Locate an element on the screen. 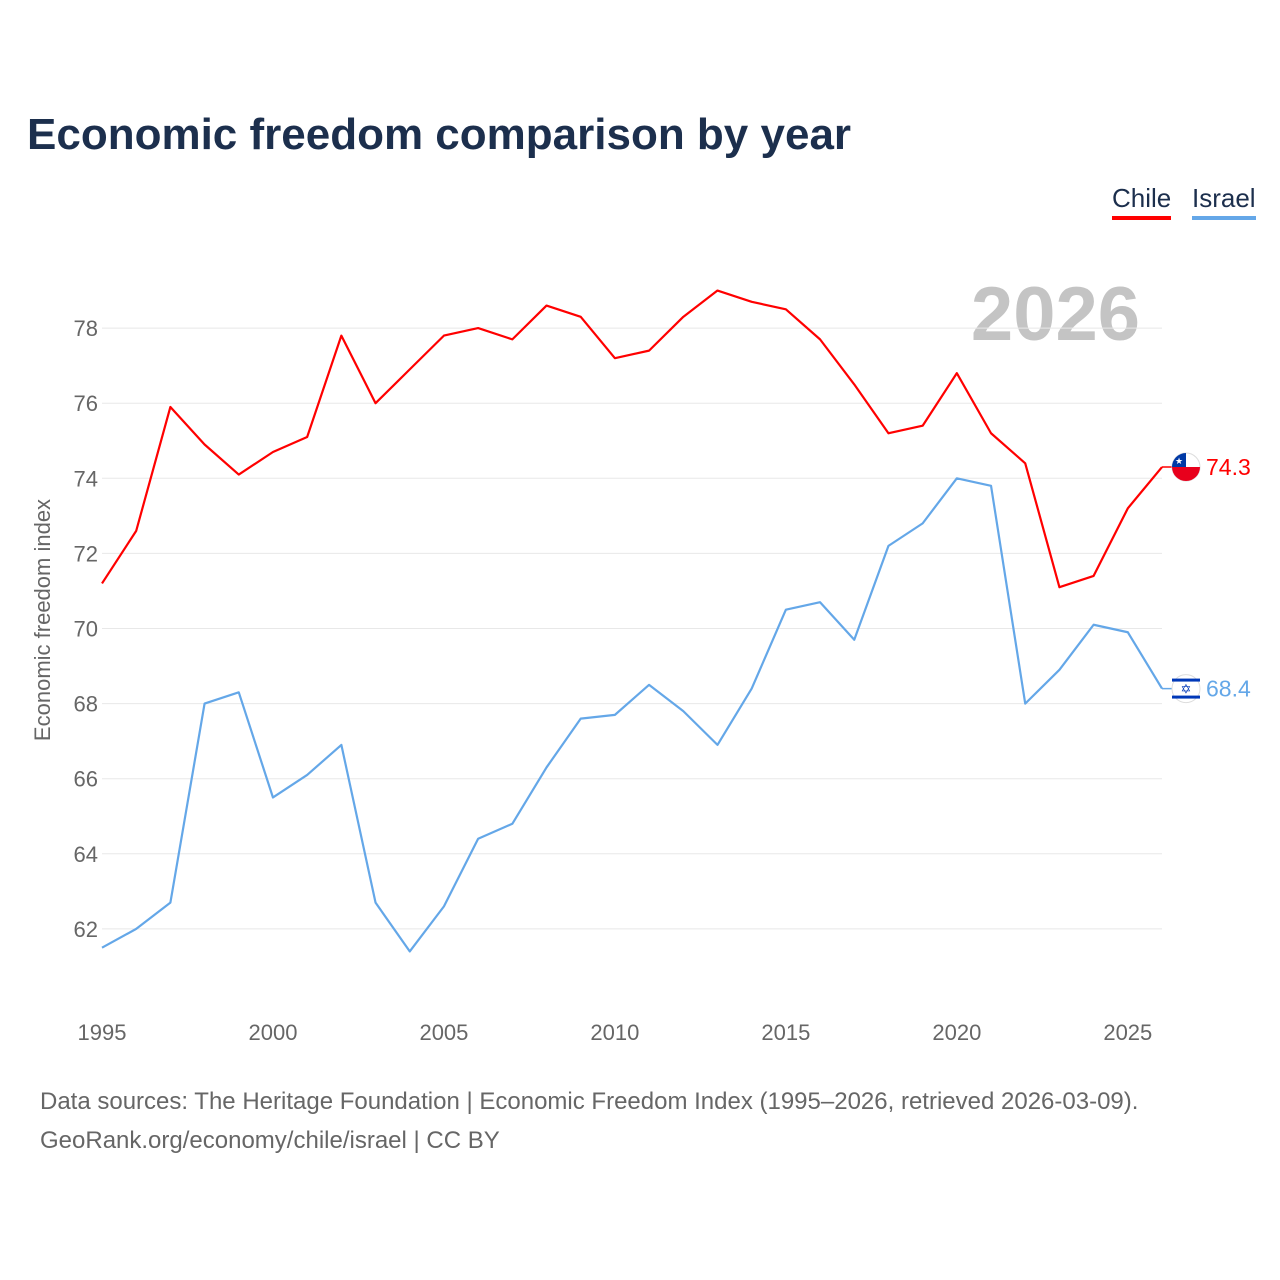 Image resolution: width=1280 pixels, height=1280 pixels. y-tick-label: 64 is located at coordinates (86, 854).